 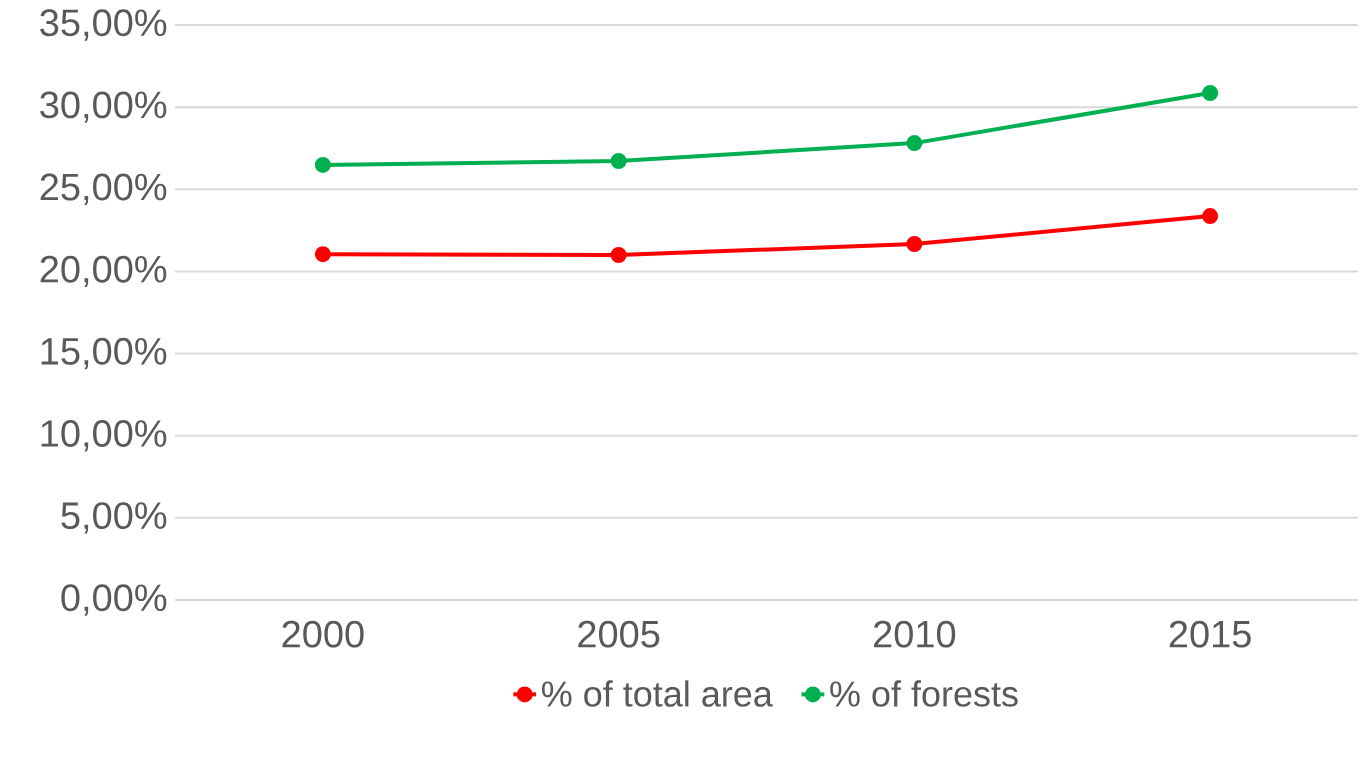 I want to click on y-tick-label: 30,00%, so click(x=103, y=107).